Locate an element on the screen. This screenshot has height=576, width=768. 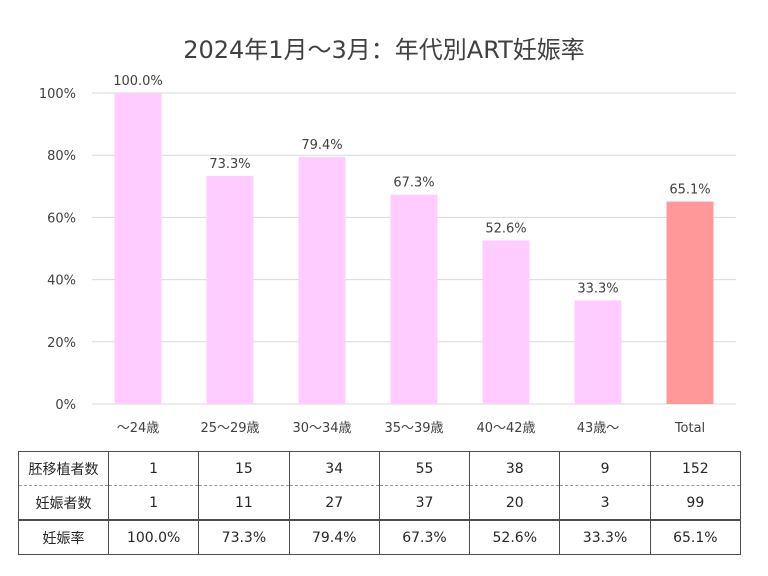
y-axis-tick-labels: 0% 20% 40% 60% 80% 100% is located at coordinates (57, 250).